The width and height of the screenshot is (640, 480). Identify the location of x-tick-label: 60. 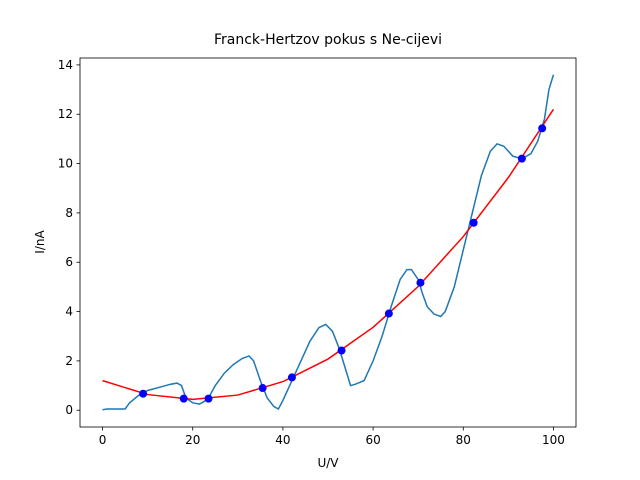
(372, 440).